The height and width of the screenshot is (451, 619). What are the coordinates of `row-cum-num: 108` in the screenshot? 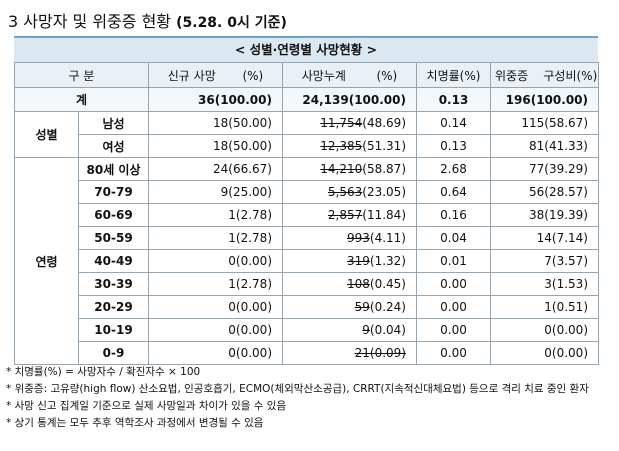 It's located at (358, 284).